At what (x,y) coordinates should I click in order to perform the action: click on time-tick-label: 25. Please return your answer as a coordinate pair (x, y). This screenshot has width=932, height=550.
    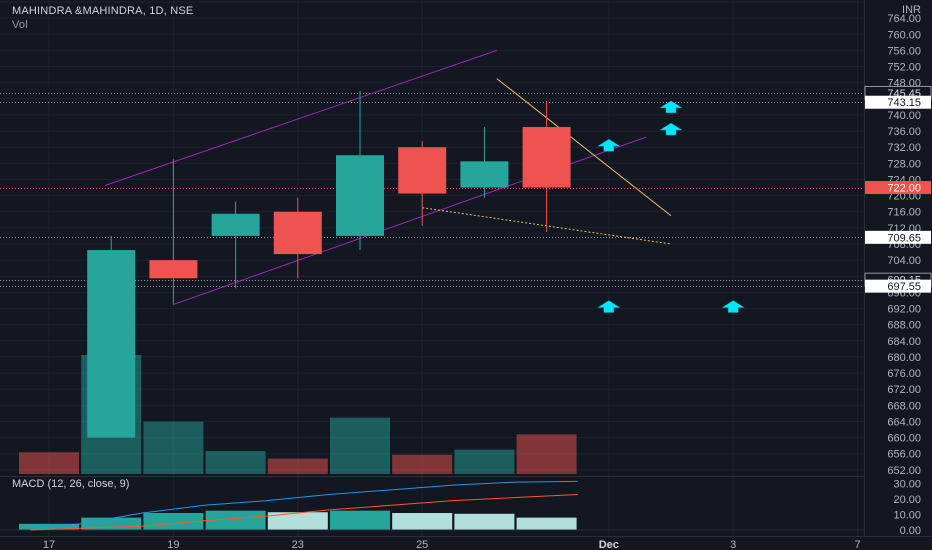
    Looking at the image, I should click on (422, 544).